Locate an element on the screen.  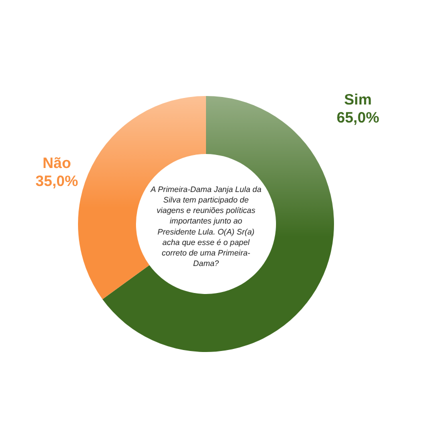
slice-label: Não is located at coordinates (56, 163).